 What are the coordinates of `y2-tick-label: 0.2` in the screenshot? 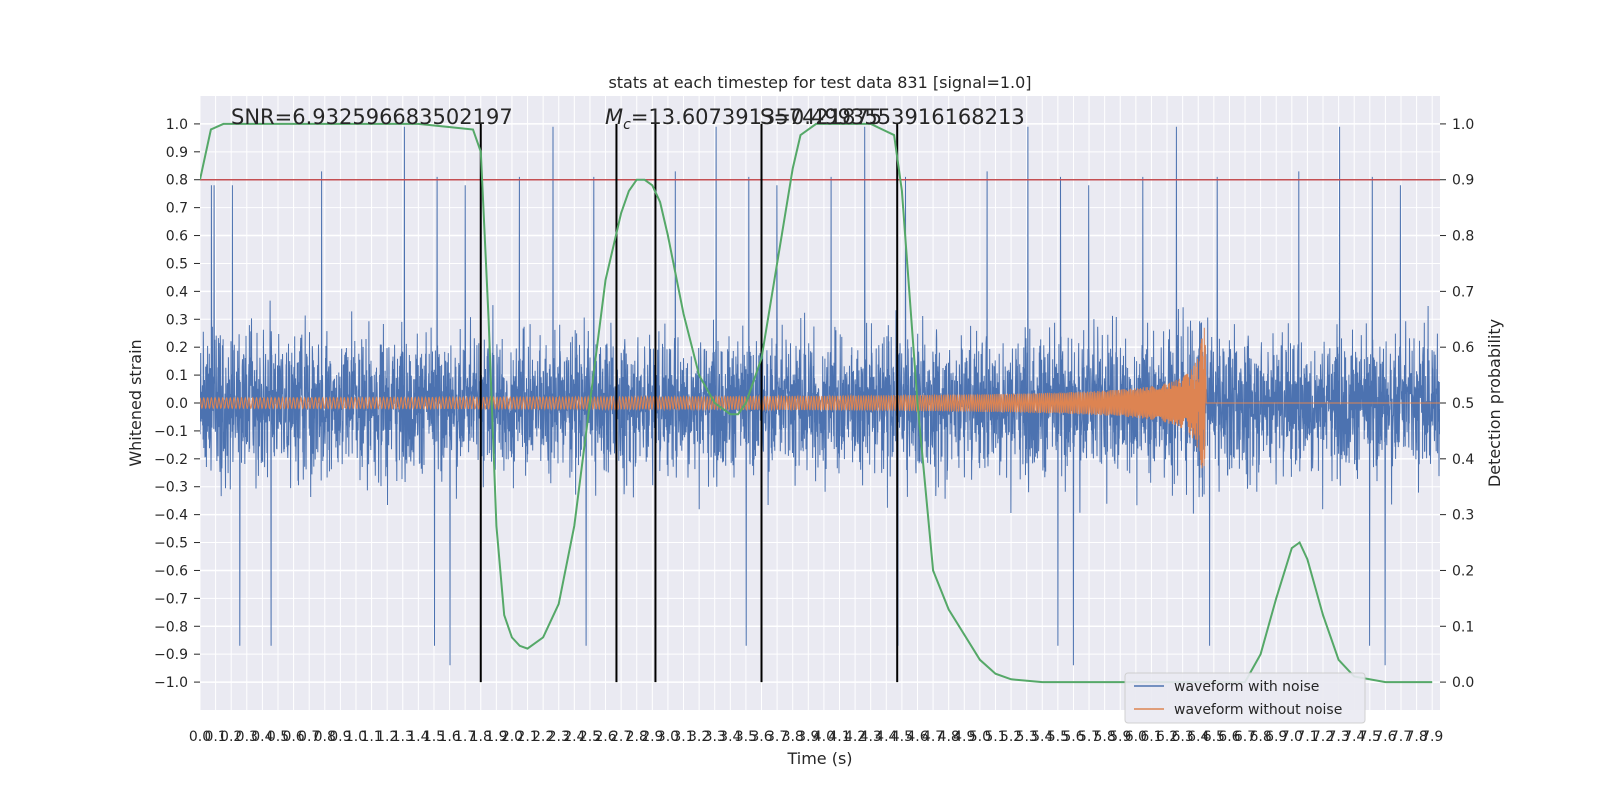 It's located at (1463, 571).